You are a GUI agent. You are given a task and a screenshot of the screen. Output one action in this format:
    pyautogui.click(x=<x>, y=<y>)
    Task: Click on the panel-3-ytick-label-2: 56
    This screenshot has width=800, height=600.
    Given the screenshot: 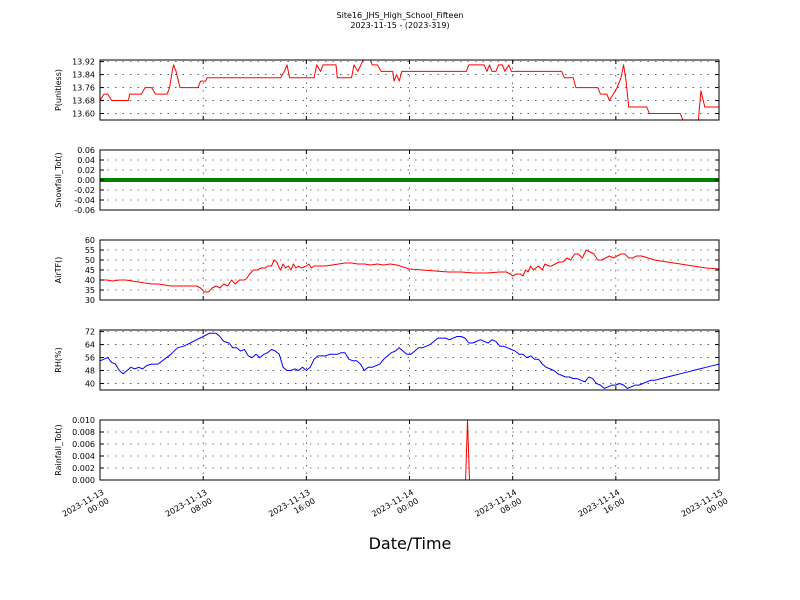 What is the action you would take?
    pyautogui.click(x=90, y=358)
    